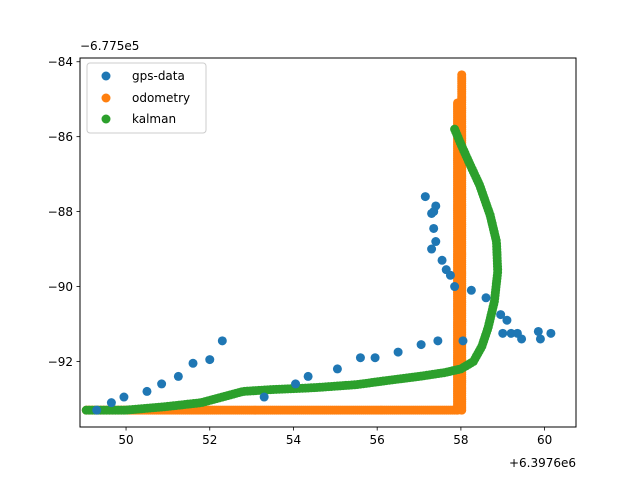 The height and width of the screenshot is (480, 640). What do you see at coordinates (544, 440) in the screenshot?
I see `x-tick-label: 60` at bounding box center [544, 440].